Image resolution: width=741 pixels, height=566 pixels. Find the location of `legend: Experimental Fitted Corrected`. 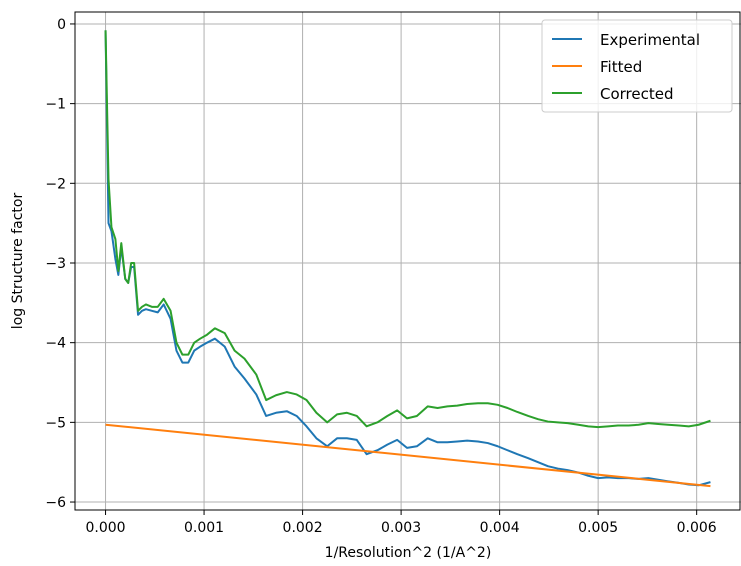

legend: Experimental Fitted Corrected is located at coordinates (637, 66).